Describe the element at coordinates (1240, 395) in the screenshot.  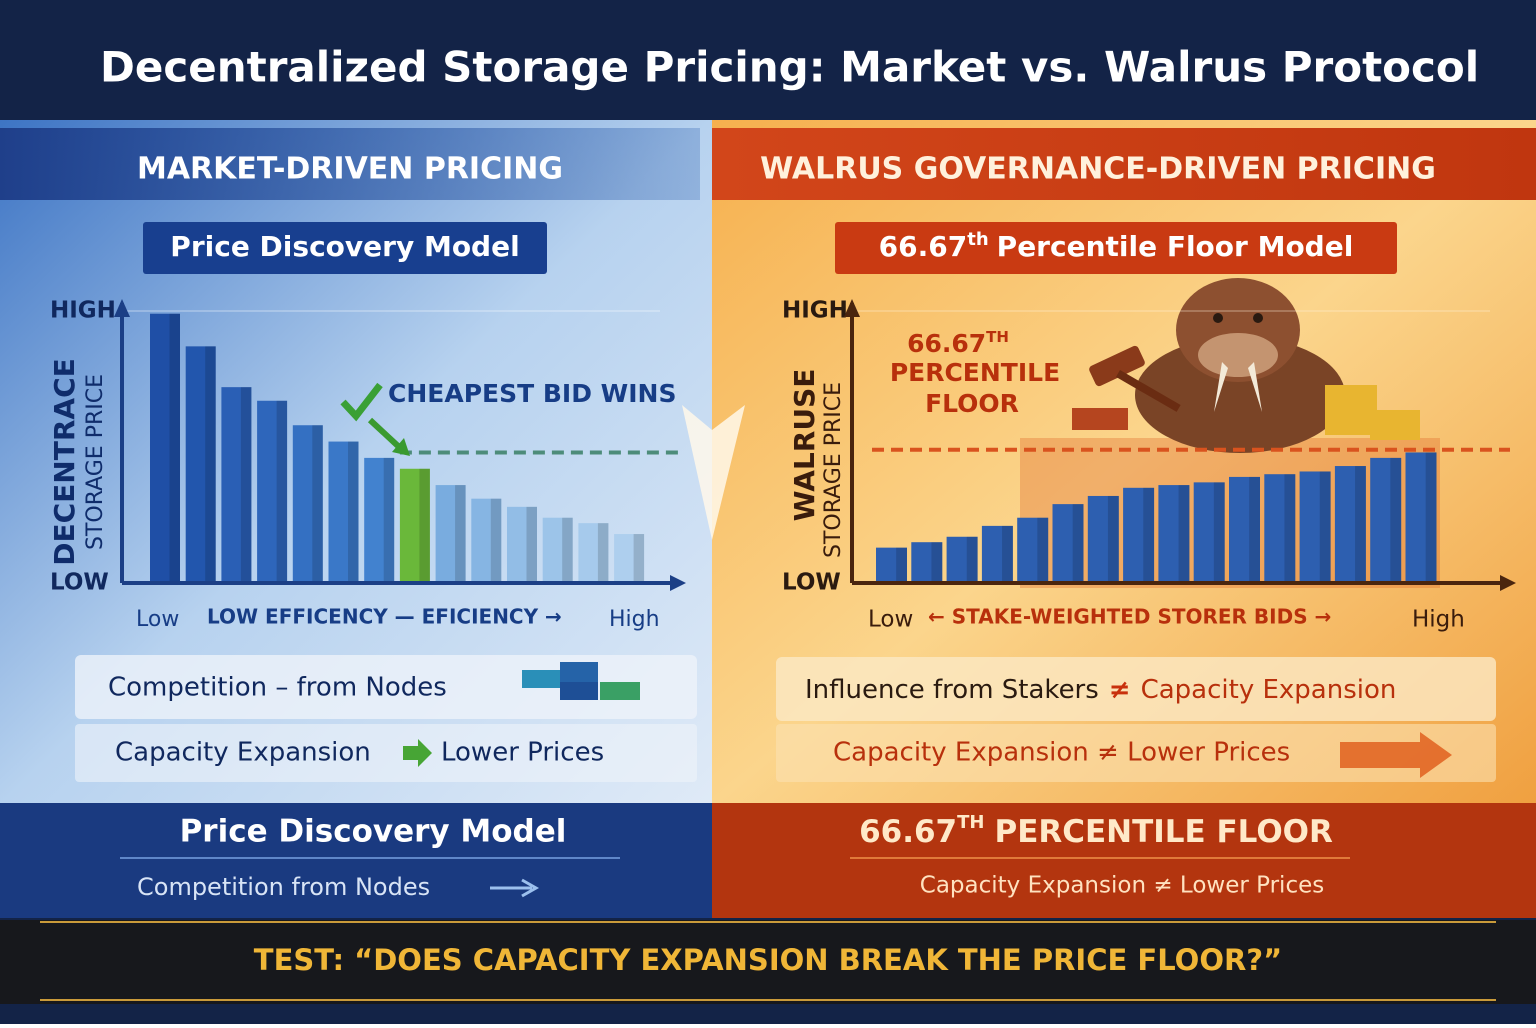
I see `walrus-body` at that location.